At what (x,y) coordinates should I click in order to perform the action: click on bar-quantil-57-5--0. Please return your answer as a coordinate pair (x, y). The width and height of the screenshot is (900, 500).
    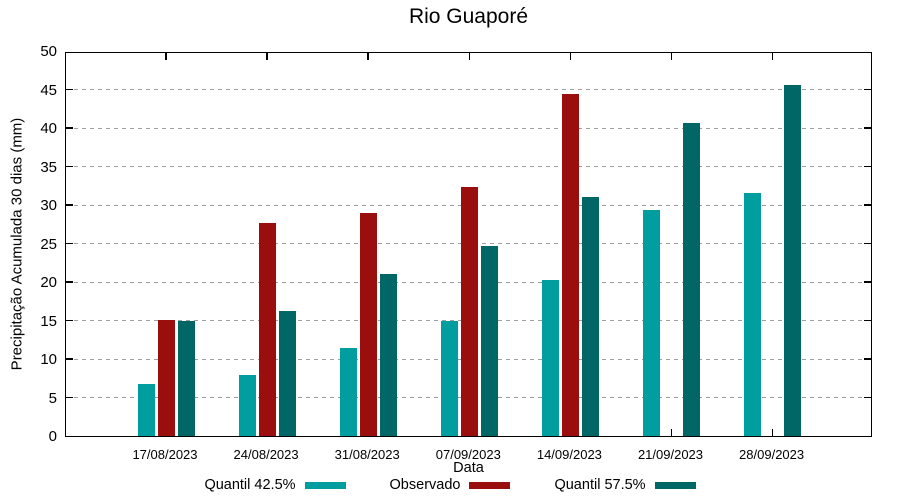
    Looking at the image, I should click on (186, 378).